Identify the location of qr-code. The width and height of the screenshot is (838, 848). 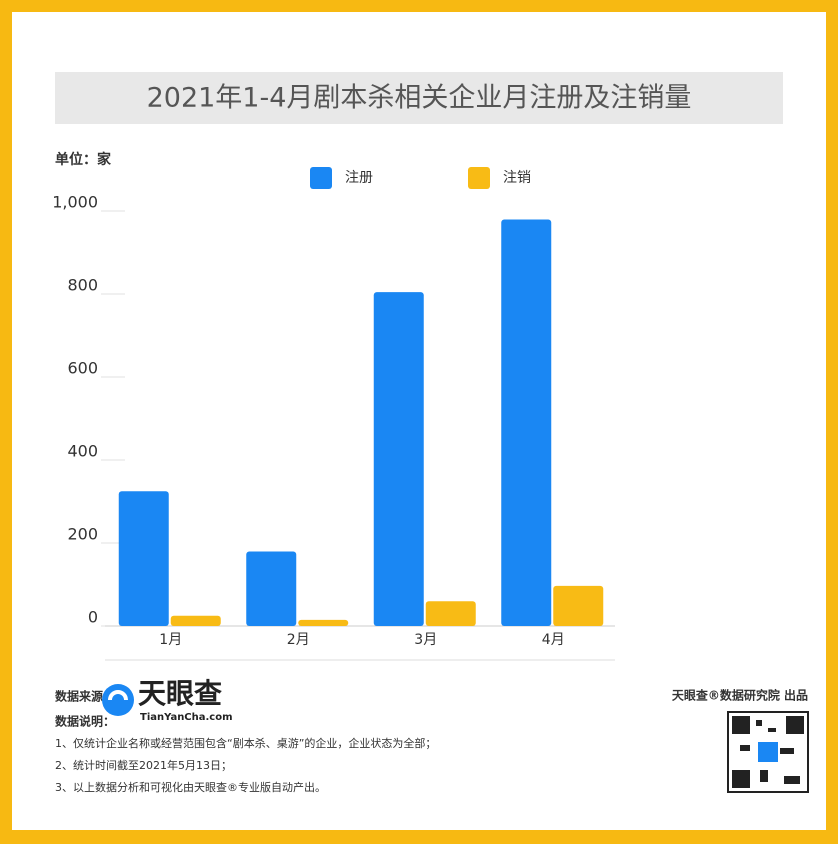
(768, 752).